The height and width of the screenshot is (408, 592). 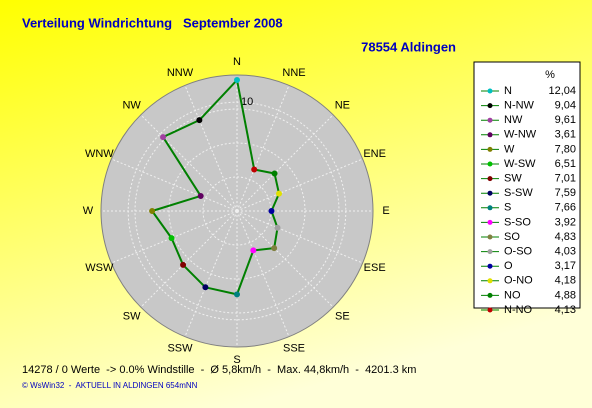 I want to click on axis-label: SSW, so click(x=180, y=349).